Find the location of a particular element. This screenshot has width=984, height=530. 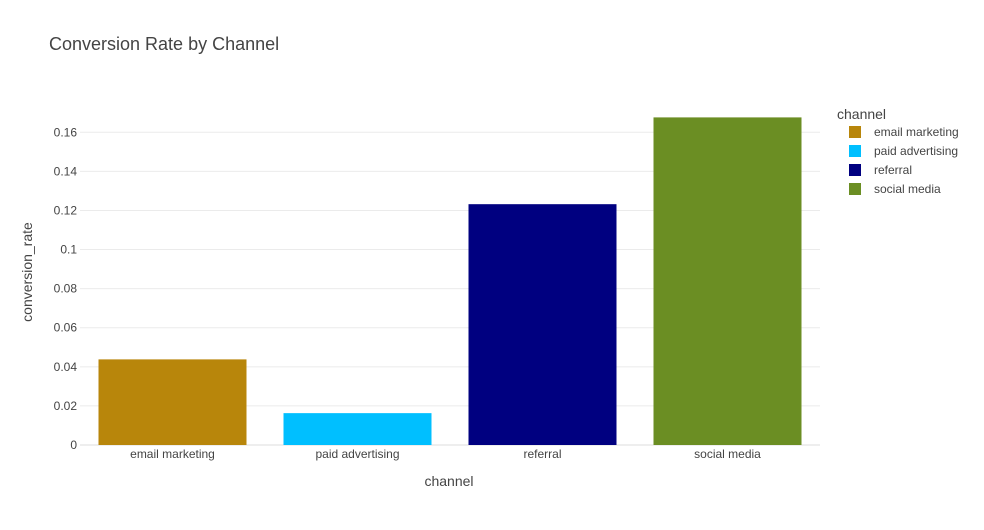

y-tick-label: 0 is located at coordinates (73, 445).